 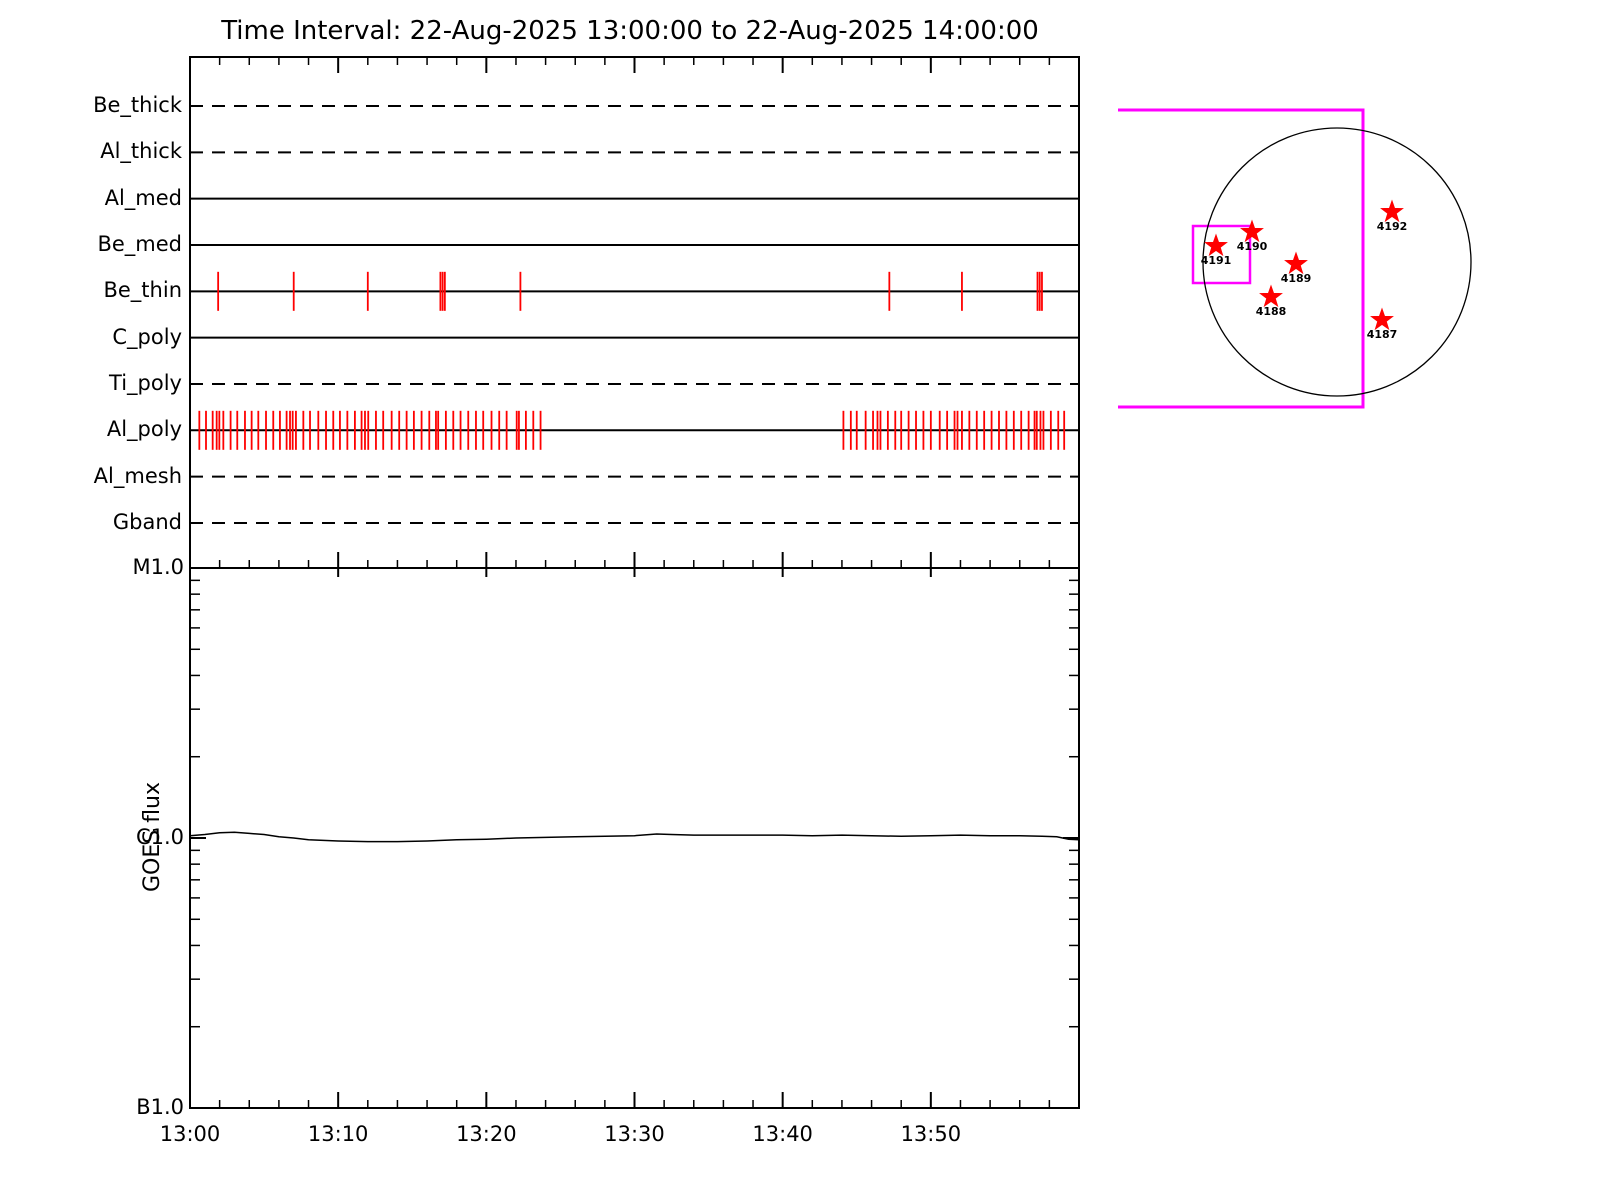 What do you see at coordinates (147, 336) in the screenshot?
I see `filter-label-c_poly: C_poly` at bounding box center [147, 336].